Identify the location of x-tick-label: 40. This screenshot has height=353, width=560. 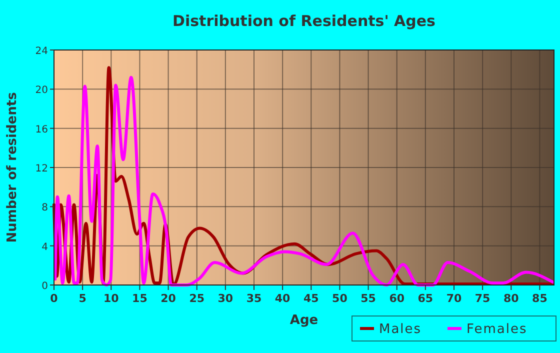
(282, 298).